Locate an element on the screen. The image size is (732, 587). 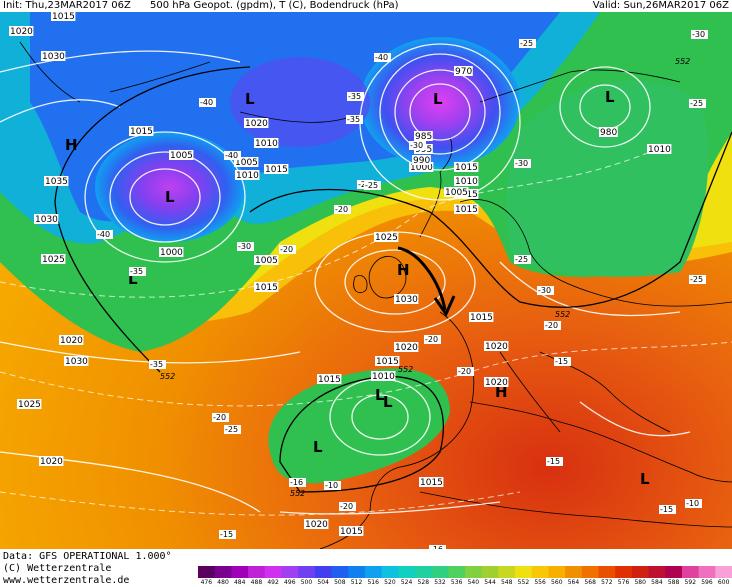
color-scale-label: 508 is located at coordinates (340, 582).